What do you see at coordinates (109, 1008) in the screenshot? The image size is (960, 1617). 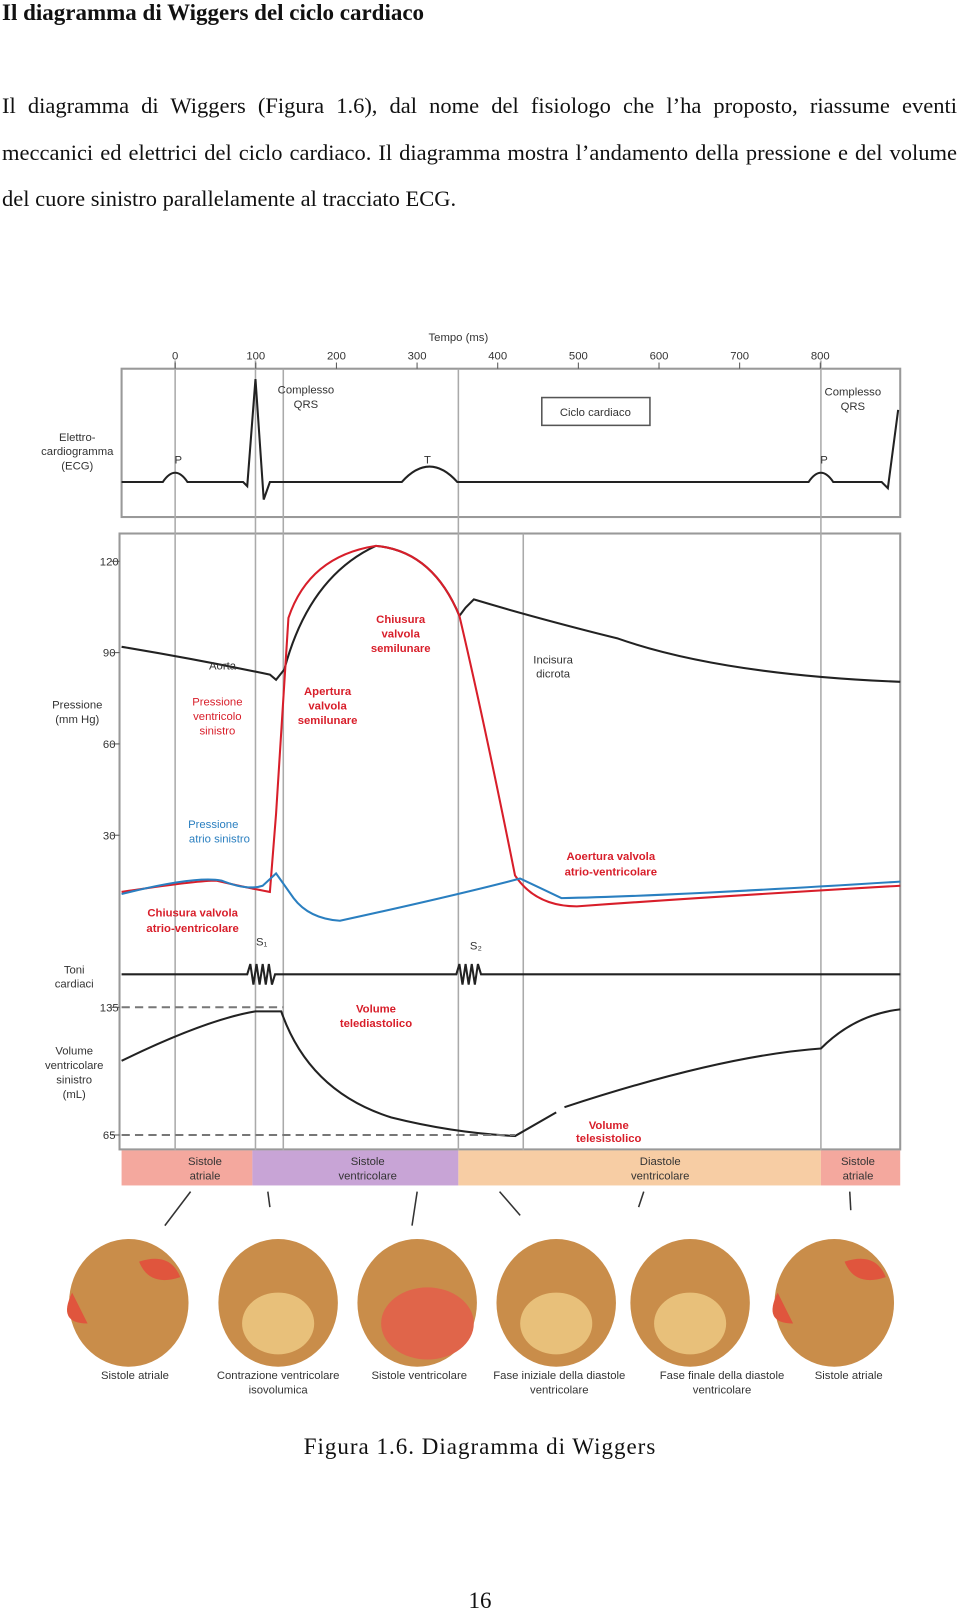 I see `volume-tick-label: 135` at bounding box center [109, 1008].